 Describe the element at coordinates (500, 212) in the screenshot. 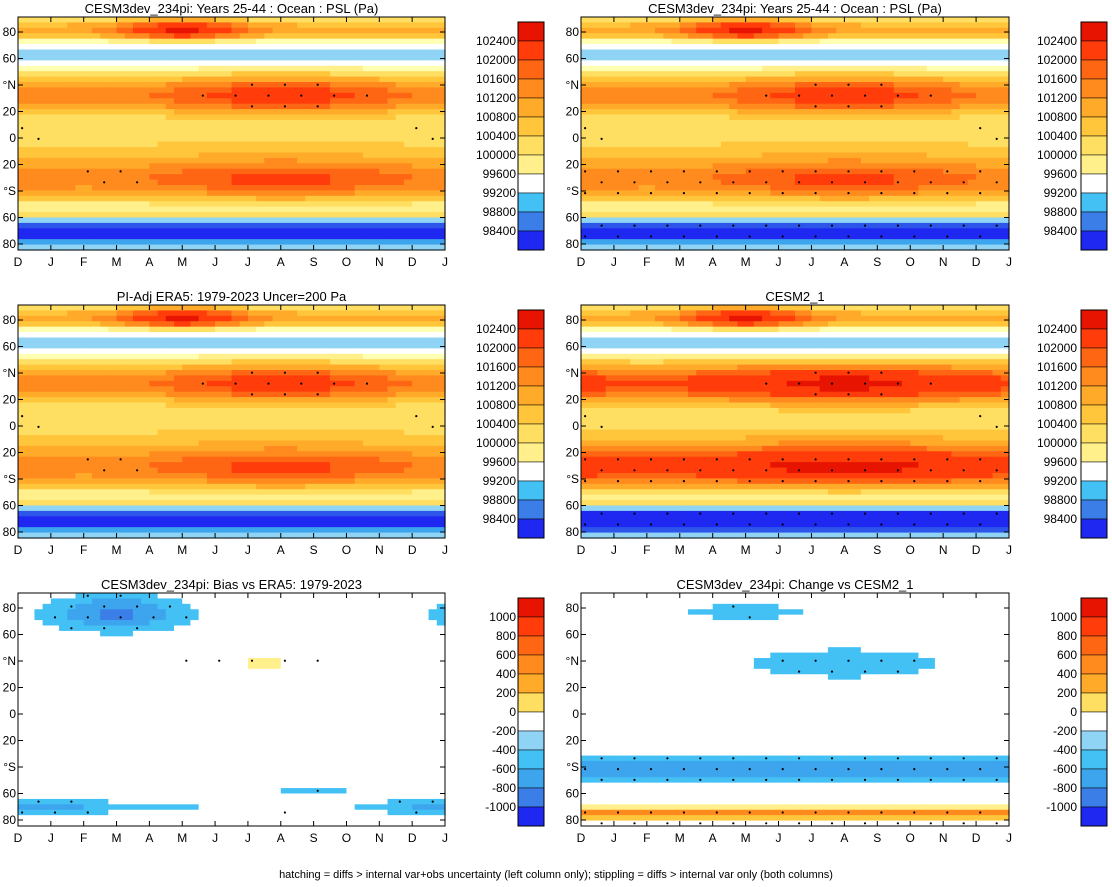

I see `colorbar-label: 98800` at that location.